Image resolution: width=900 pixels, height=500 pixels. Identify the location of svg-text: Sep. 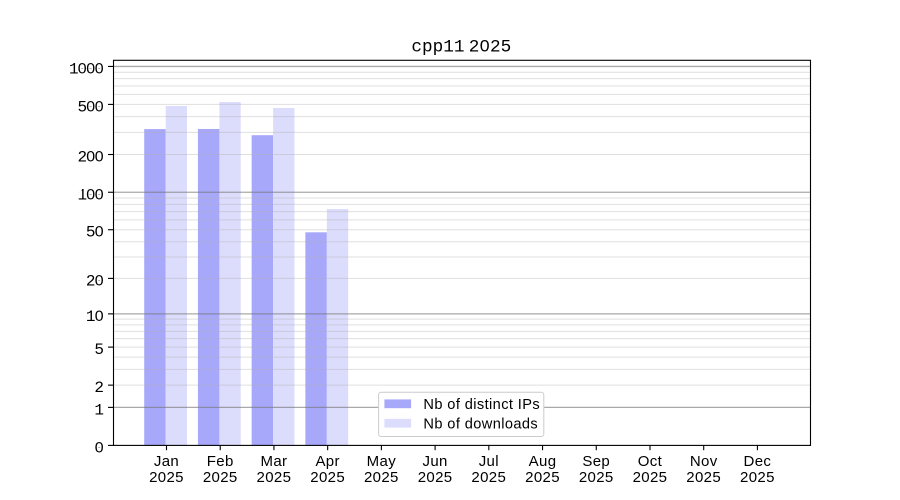
(596, 461).